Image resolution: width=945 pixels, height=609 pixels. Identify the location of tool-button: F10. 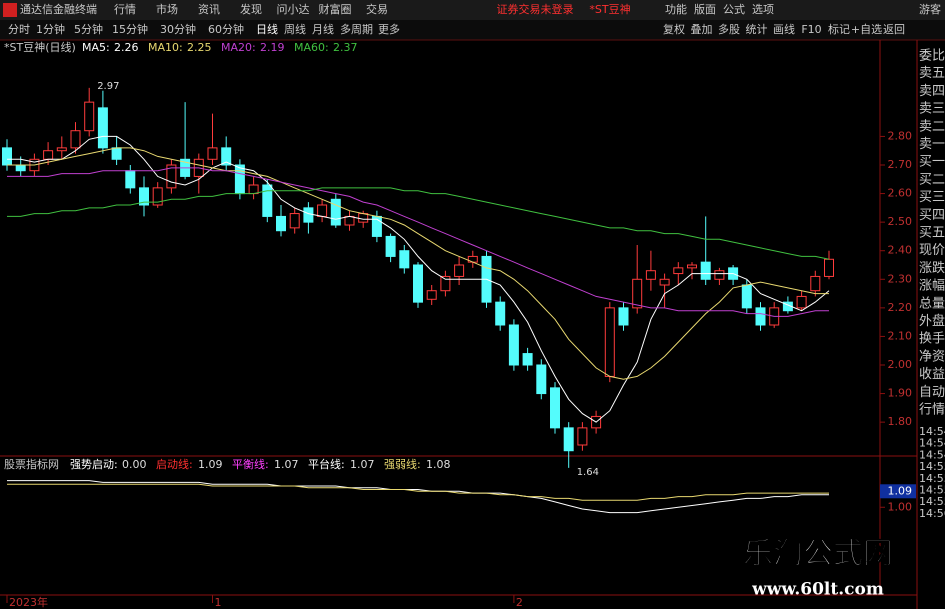
(811, 29).